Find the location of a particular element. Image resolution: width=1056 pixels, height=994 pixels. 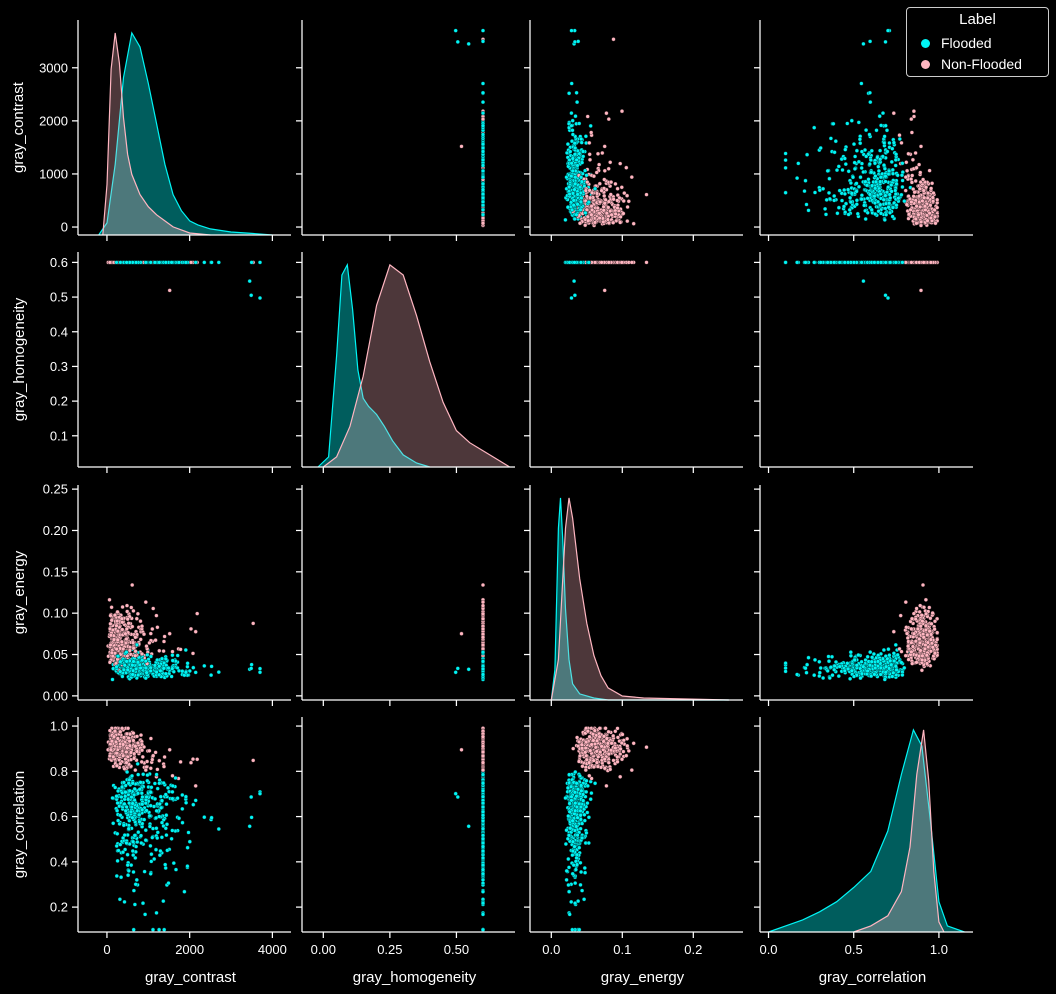

panel-gray_contrast-vs-gray_homogeneity is located at coordinates (405, 130).